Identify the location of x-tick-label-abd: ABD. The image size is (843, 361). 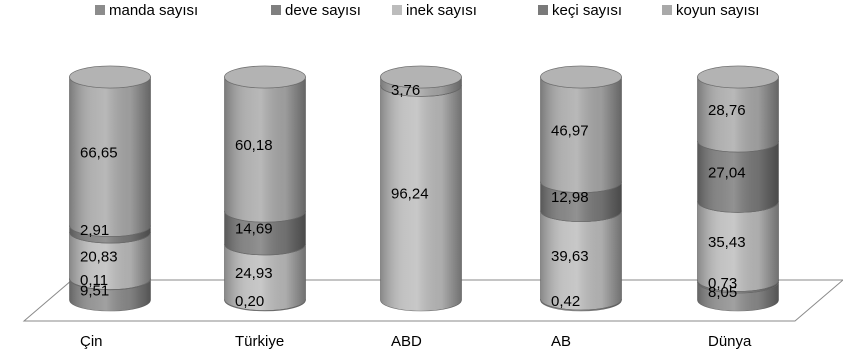
(406, 341).